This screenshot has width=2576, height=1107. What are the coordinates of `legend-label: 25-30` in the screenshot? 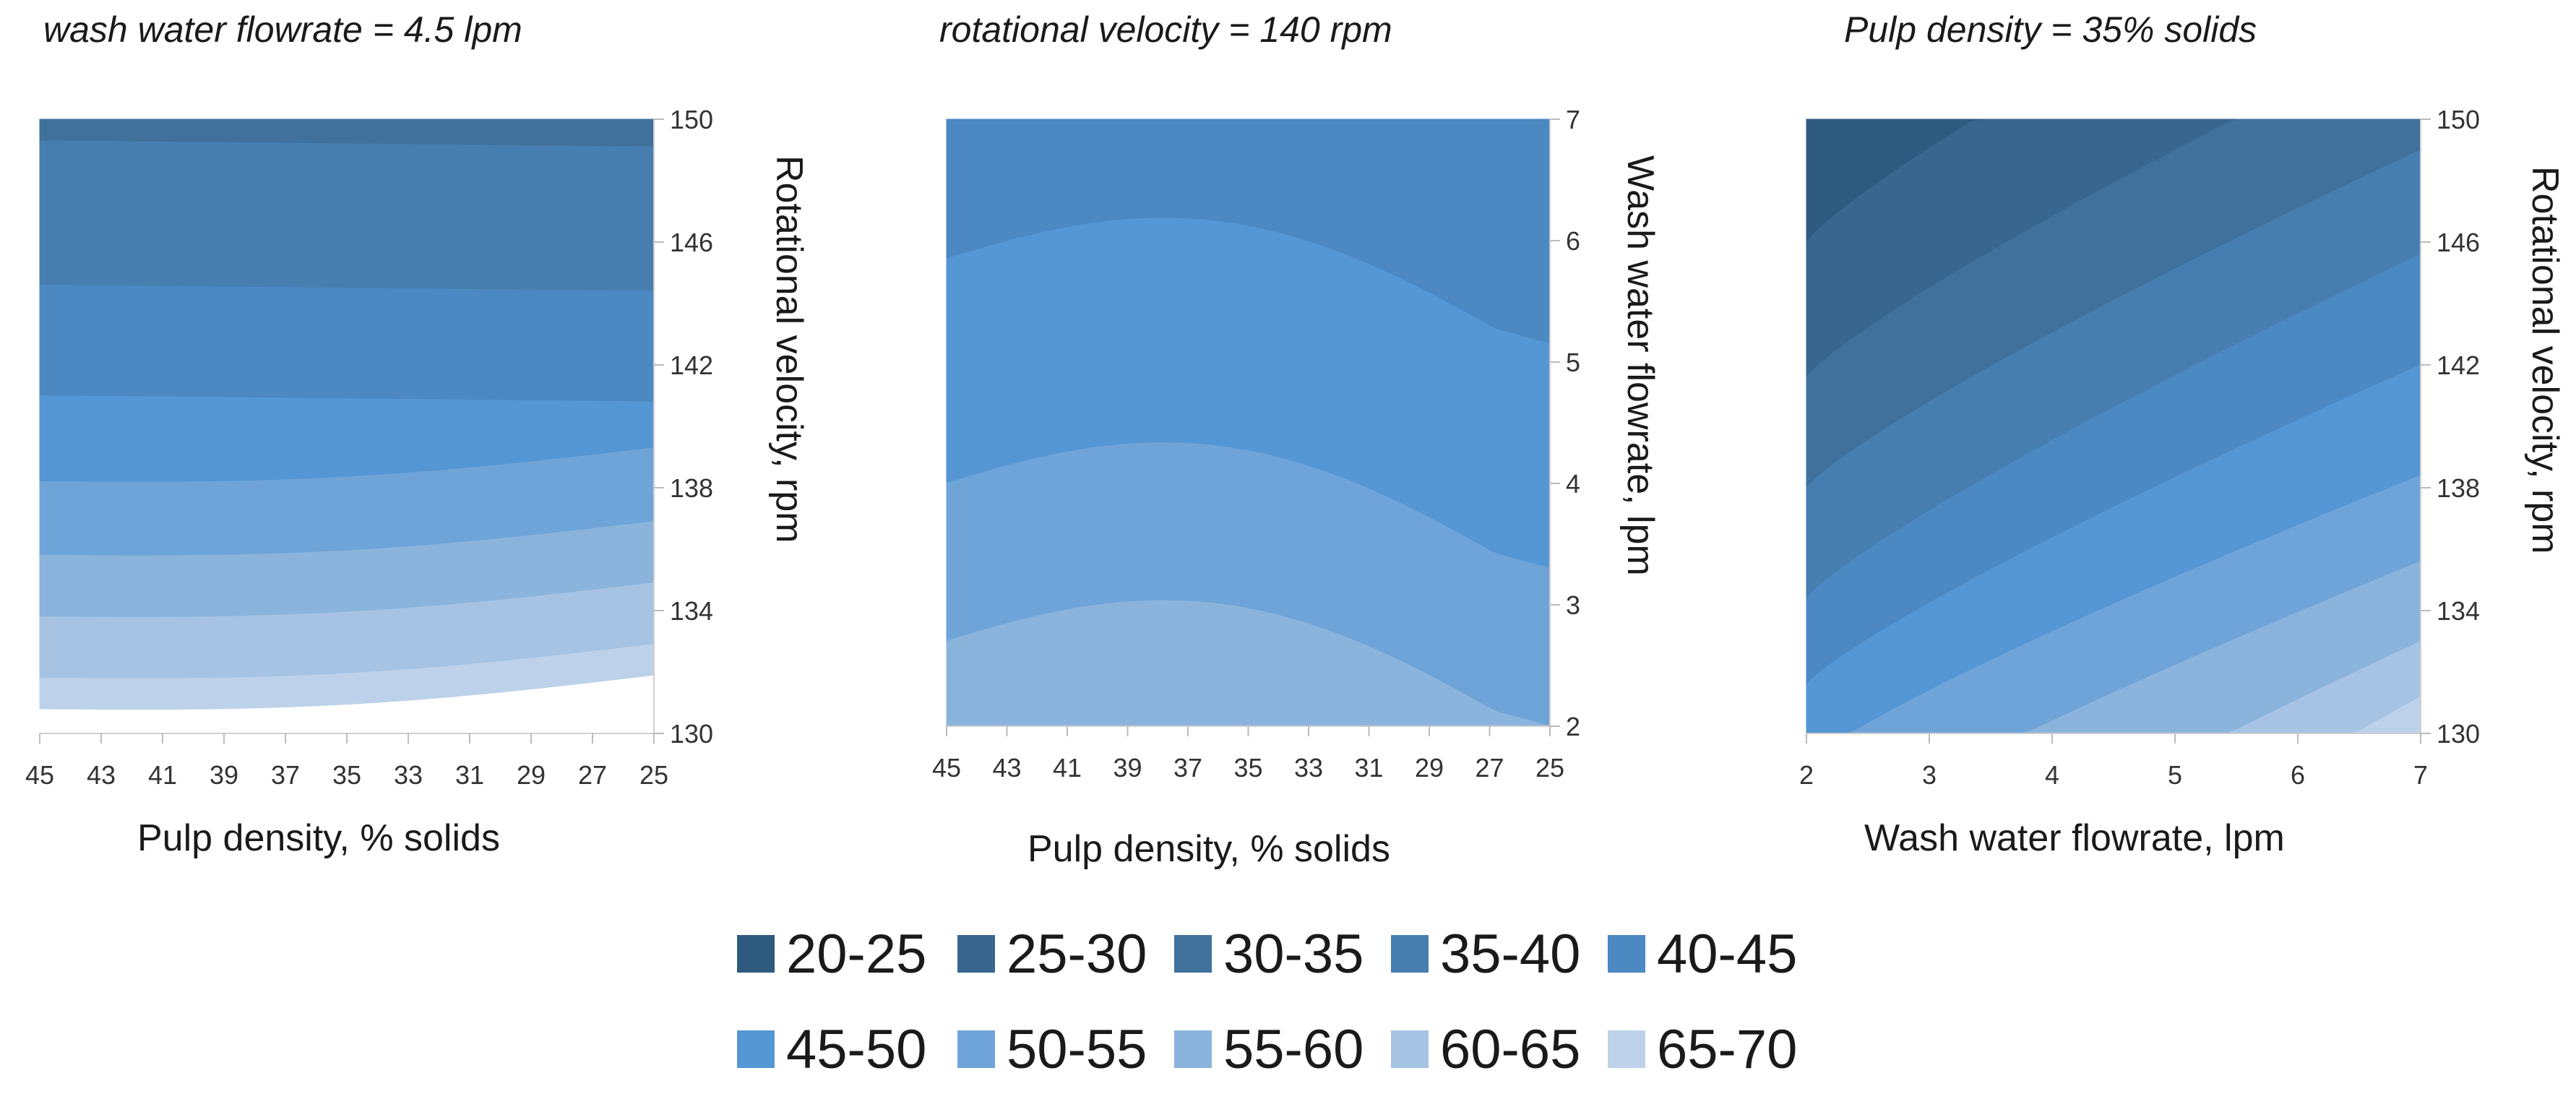 It's located at (1077, 954).